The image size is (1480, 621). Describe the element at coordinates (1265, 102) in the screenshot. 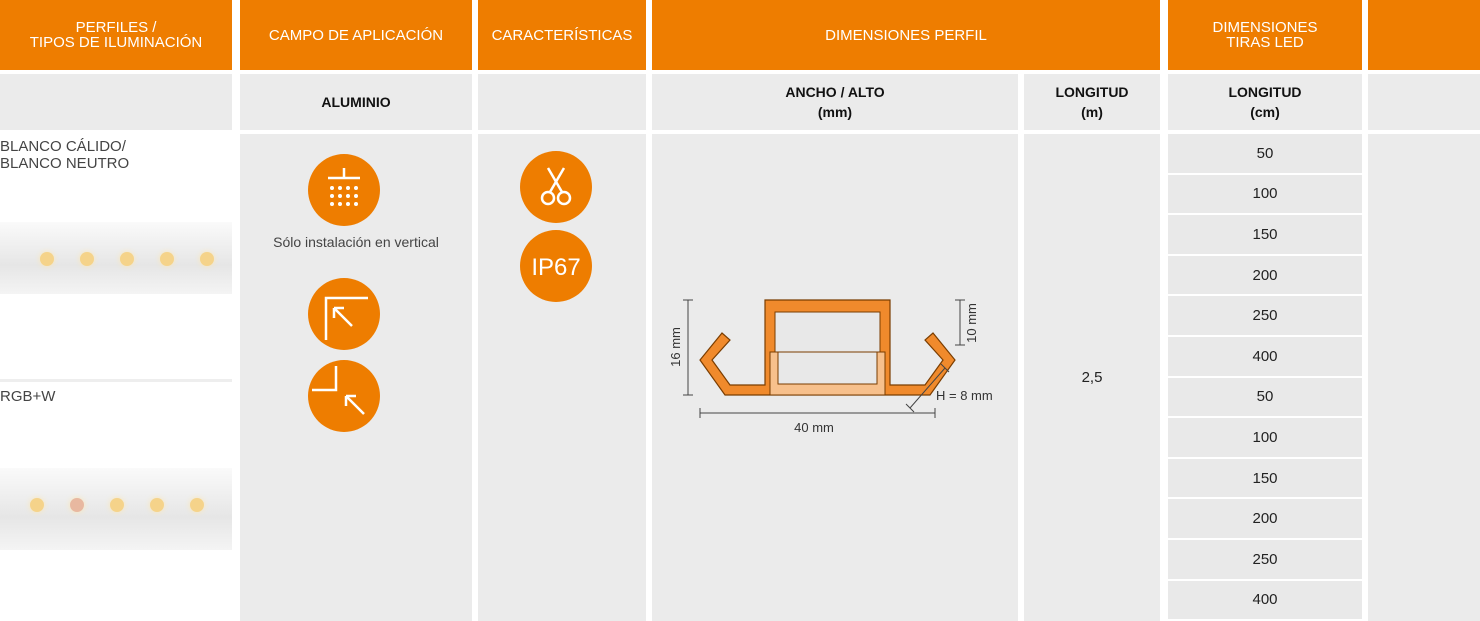

I see `subheader-cell: LONGITUD (cm)` at that location.